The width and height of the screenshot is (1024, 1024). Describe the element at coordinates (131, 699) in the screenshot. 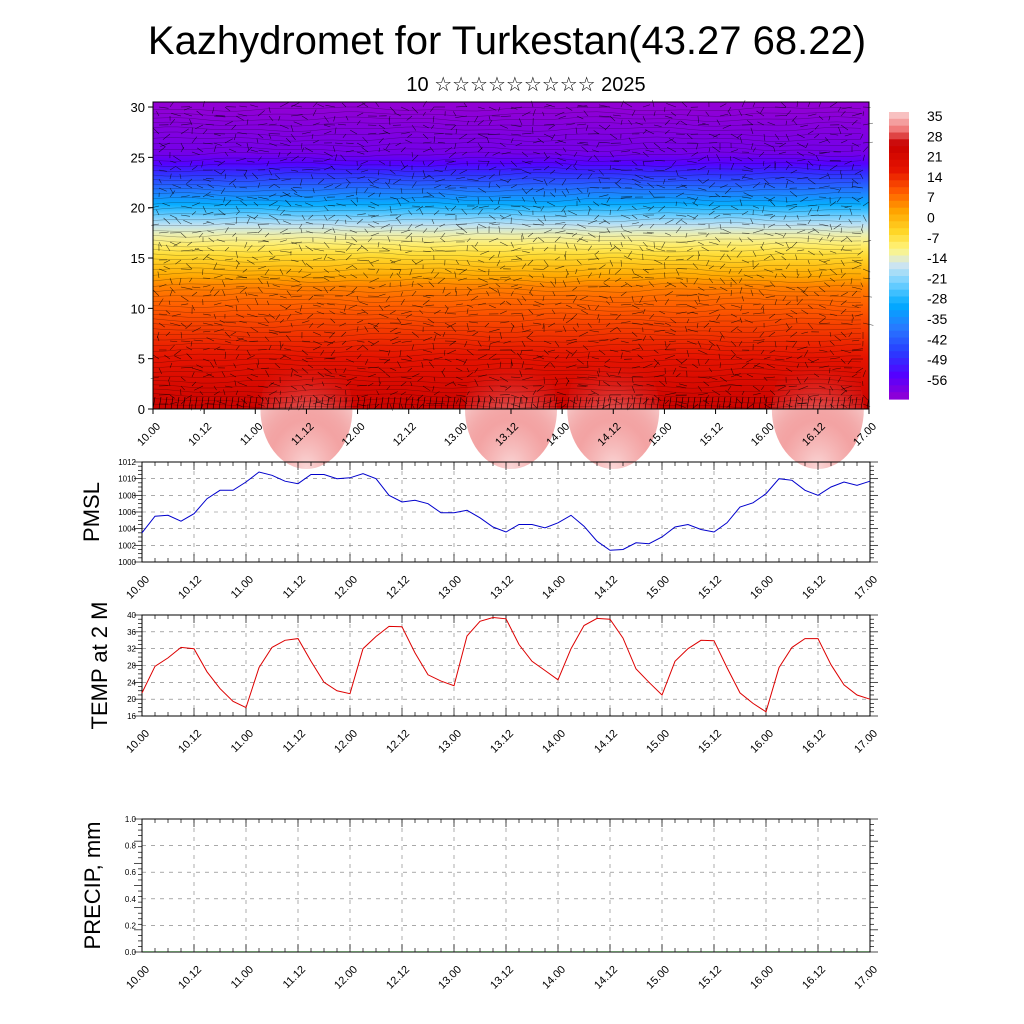

I see `y-tick-label: 20` at that location.